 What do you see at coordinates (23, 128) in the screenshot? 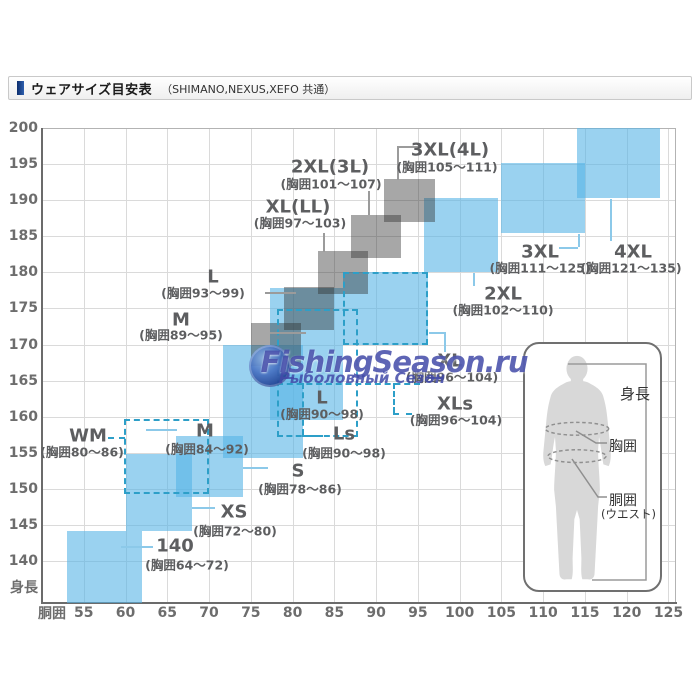
I see `y-axis-tick-label: 200` at bounding box center [23, 128].